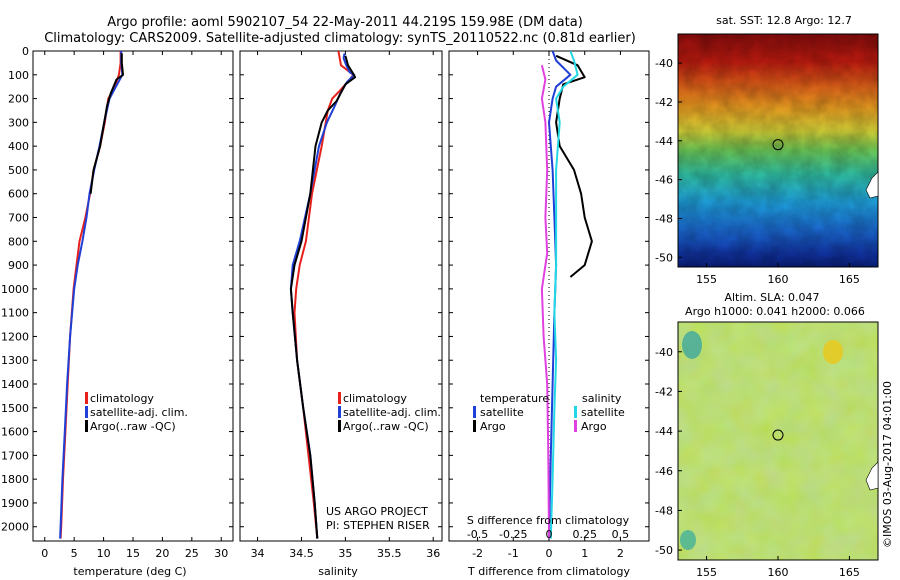 The image size is (900, 580). I want to click on depth-tick-label: 1500, so click(15, 408).